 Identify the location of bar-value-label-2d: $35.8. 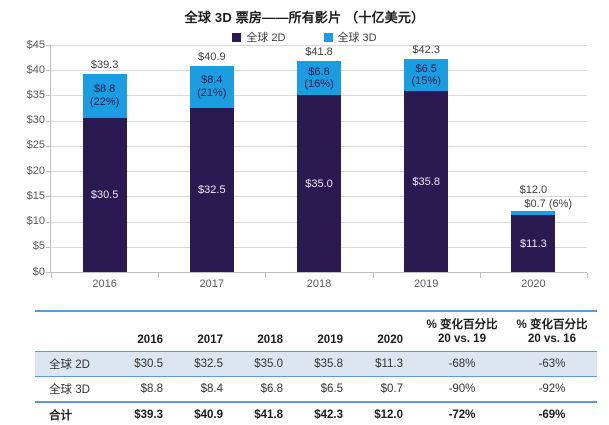
(426, 181).